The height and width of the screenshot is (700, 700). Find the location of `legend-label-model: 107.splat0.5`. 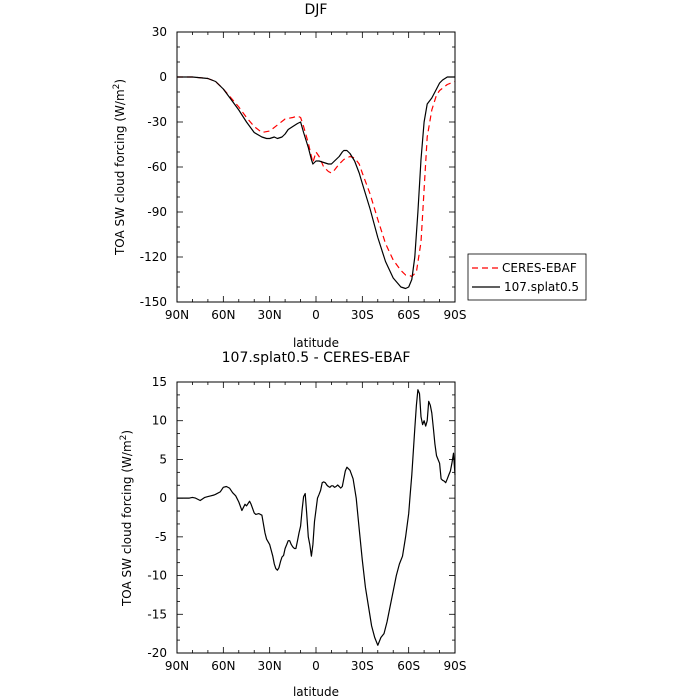

legend-label-model: 107.splat0.5 is located at coordinates (541, 287).